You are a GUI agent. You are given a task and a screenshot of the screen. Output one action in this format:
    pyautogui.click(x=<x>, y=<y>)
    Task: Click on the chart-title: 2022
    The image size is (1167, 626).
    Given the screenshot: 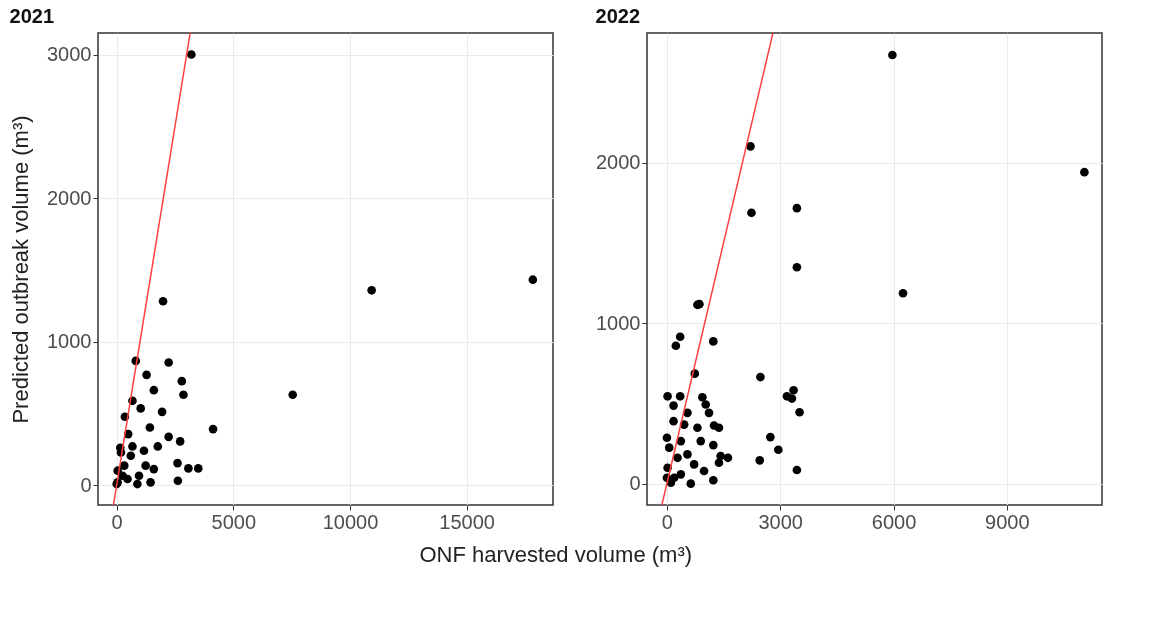 What is the action you would take?
    pyautogui.click(x=618, y=16)
    